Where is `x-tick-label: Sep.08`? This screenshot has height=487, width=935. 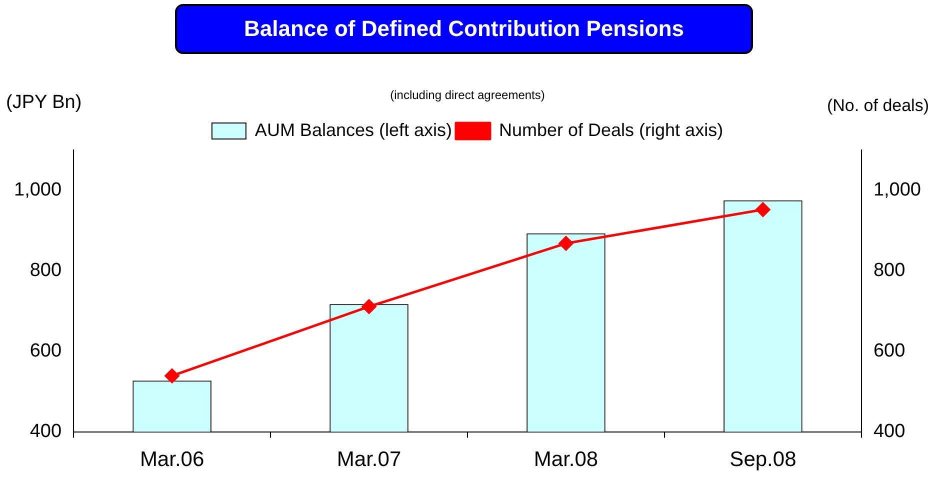 x-tick-label: Sep.08 is located at coordinates (763, 460).